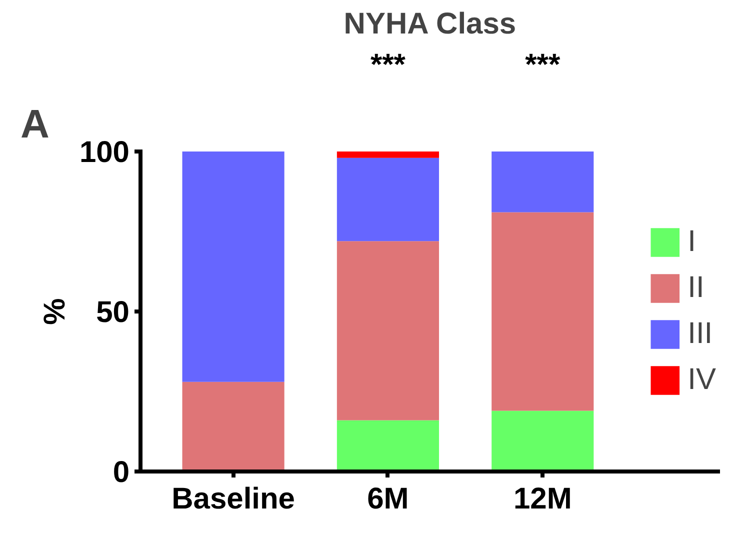  I want to click on x-tick-label: 12M, so click(542, 499).